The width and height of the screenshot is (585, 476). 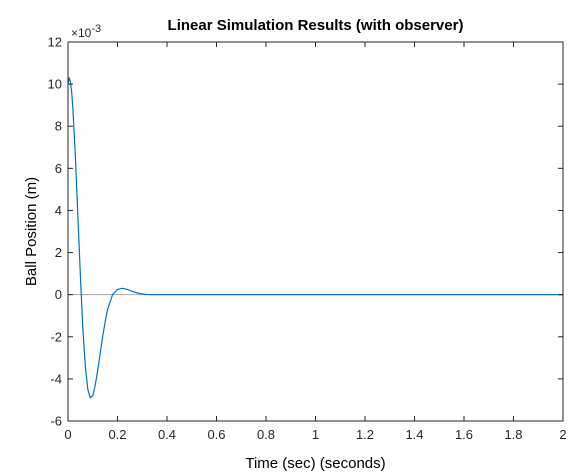 I want to click on y-tick-label: 8, so click(x=58, y=126).